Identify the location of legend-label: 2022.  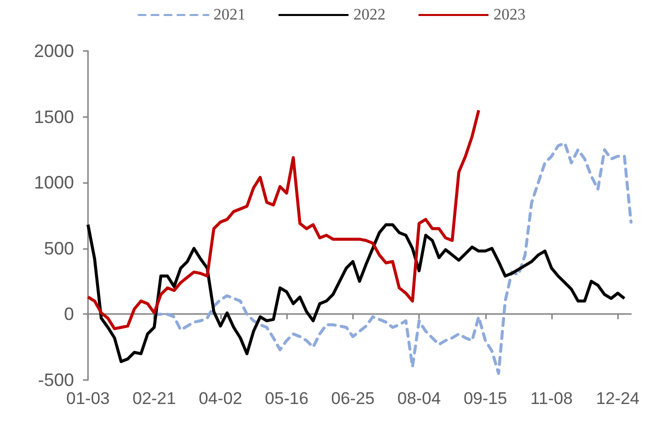
(370, 15).